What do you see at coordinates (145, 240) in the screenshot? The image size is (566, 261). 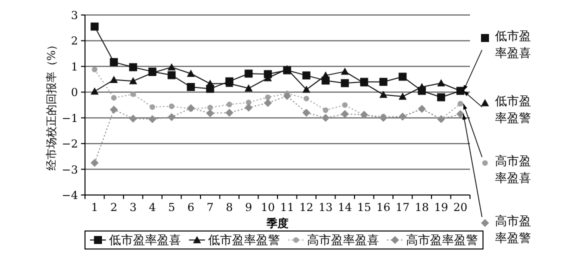 I see `legend-label: 低市盈率盈喜` at bounding box center [145, 240].